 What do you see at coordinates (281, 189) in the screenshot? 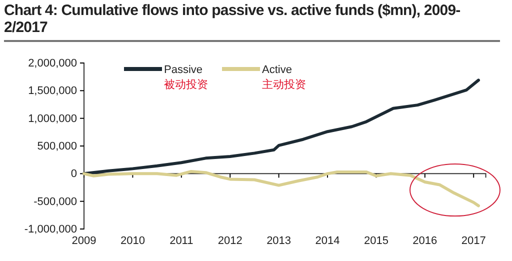
I see `line-series` at bounding box center [281, 189].